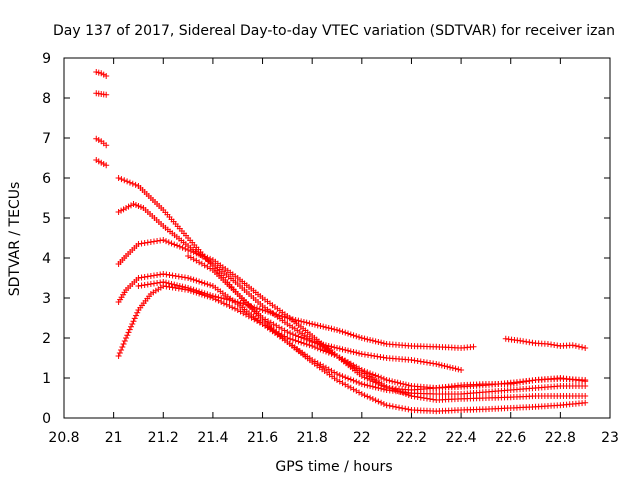 This screenshot has width=640, height=480. What do you see at coordinates (46, 219) in the screenshot?
I see `y-tick-label: 5` at bounding box center [46, 219].